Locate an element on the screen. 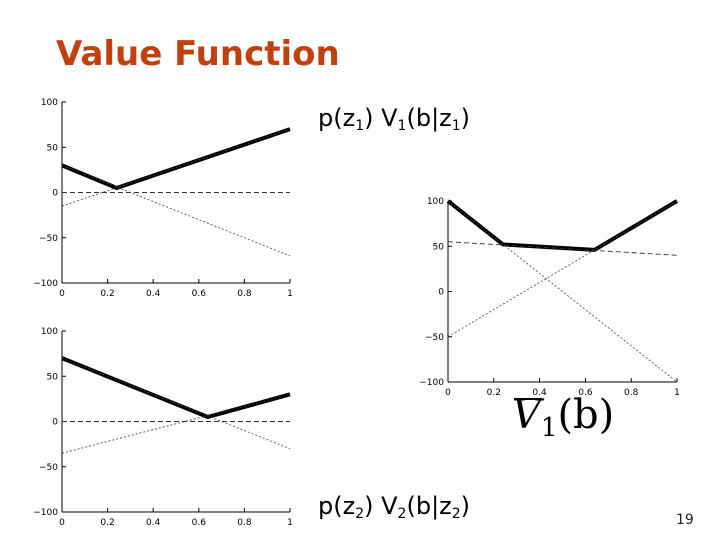 The width and height of the screenshot is (720, 540). caption-bottom-sub3: 2 is located at coordinates (456, 514).